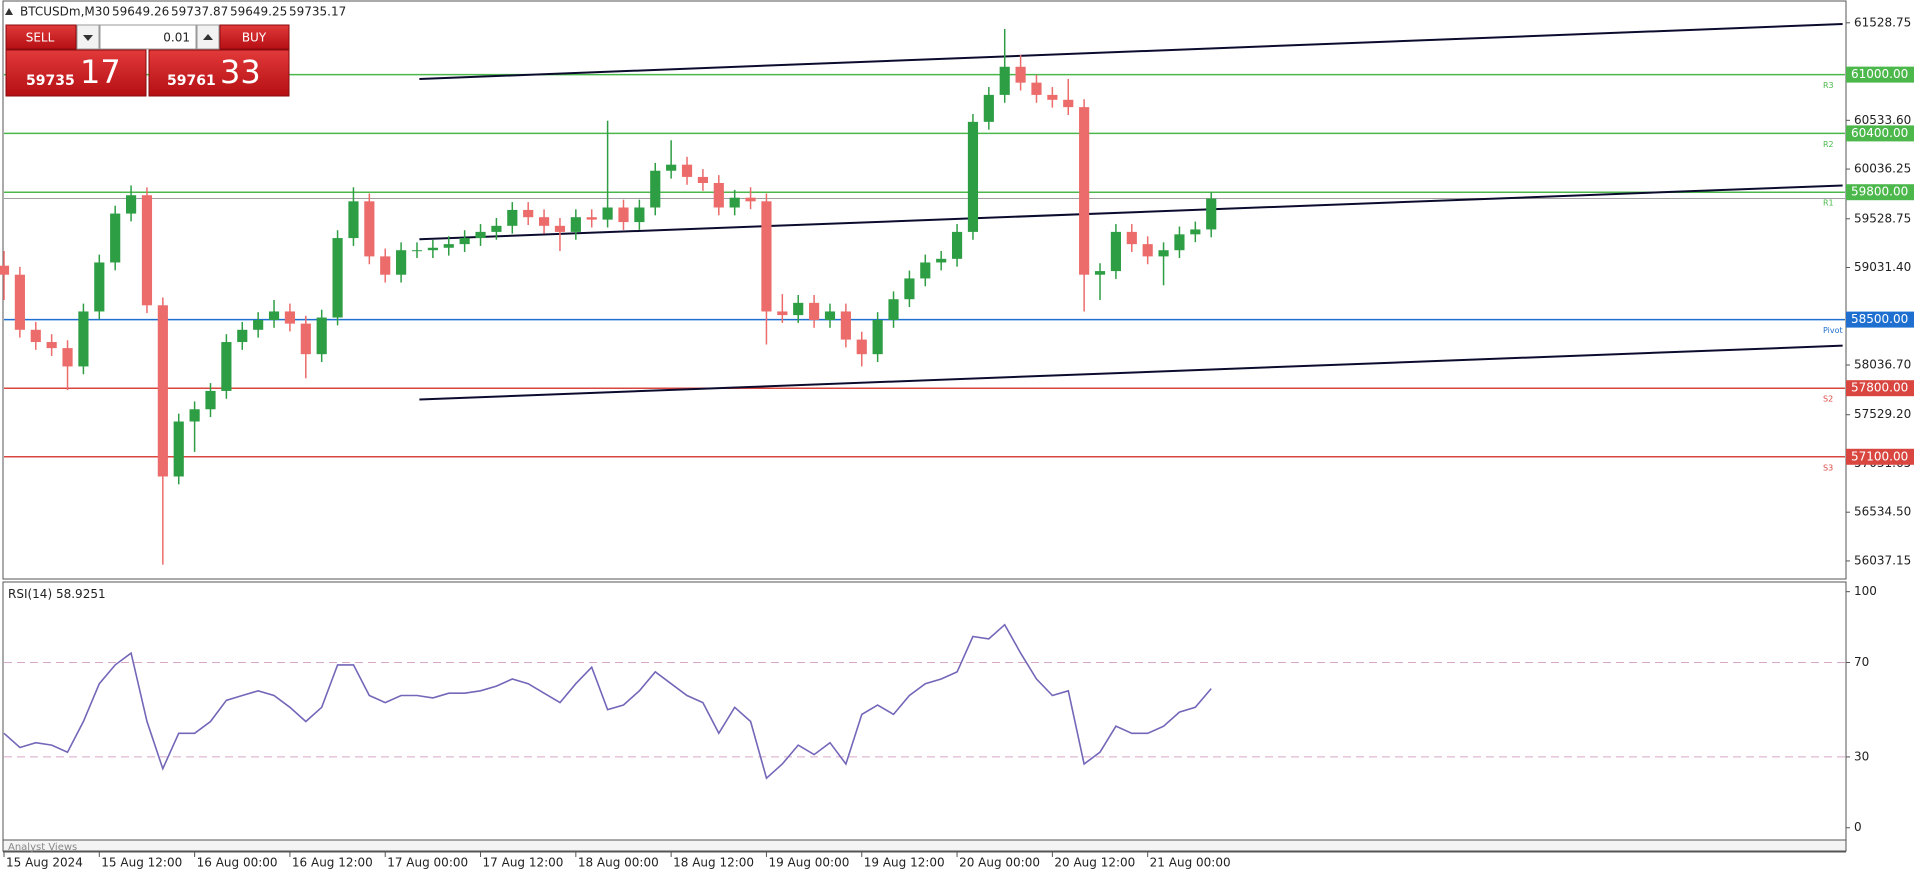  Describe the element at coordinates (1190, 863) in the screenshot. I see `x-tick-label: 21 Aug 00:00` at that location.